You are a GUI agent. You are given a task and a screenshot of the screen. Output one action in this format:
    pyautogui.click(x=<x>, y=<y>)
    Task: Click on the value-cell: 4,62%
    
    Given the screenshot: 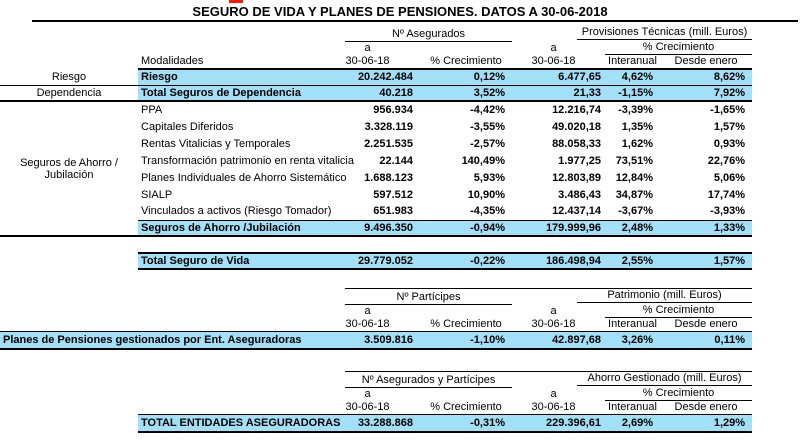 What is the action you would take?
    pyautogui.click(x=632, y=77)
    